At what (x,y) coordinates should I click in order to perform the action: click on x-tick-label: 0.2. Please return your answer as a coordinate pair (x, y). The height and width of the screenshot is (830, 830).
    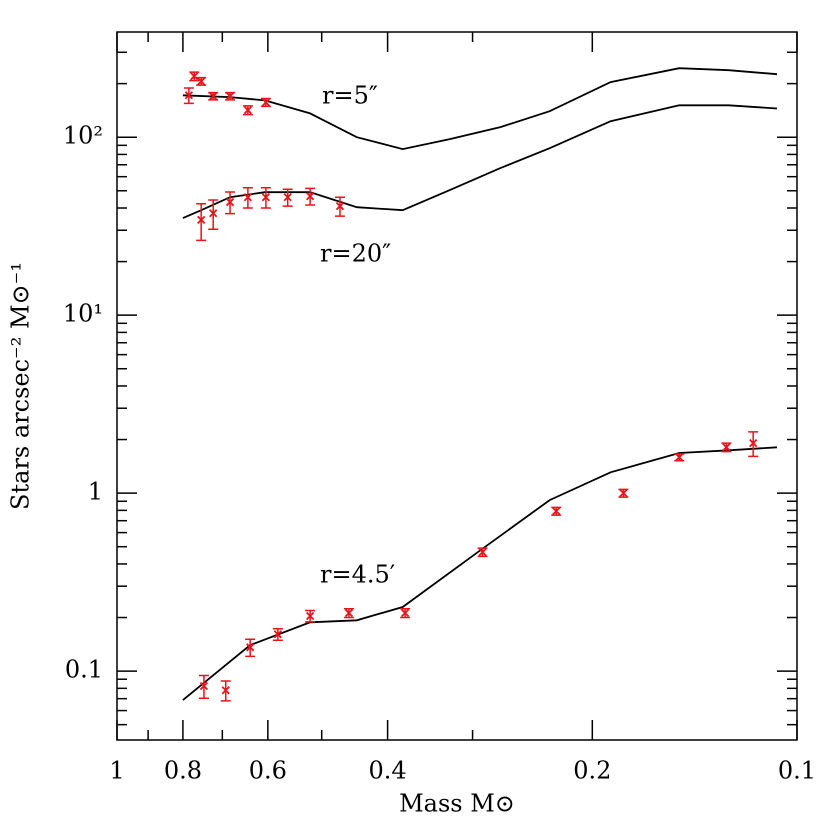
    Looking at the image, I should click on (592, 771).